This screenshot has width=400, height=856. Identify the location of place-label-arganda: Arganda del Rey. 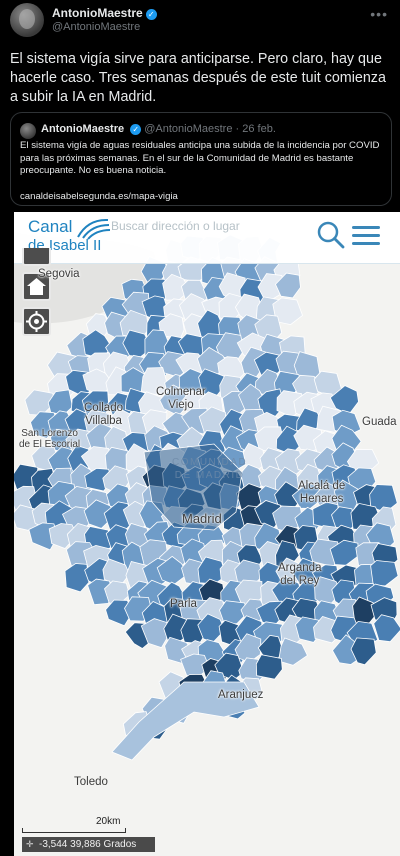
(300, 574).